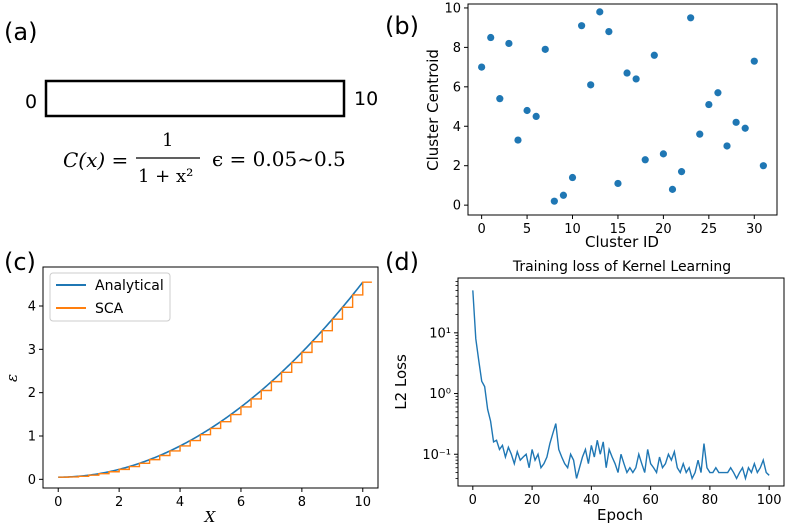 The height and width of the screenshot is (532, 789). Describe the element at coordinates (621, 267) in the screenshot. I see `chart-title-d: Training loss of Kernel Learning` at that location.